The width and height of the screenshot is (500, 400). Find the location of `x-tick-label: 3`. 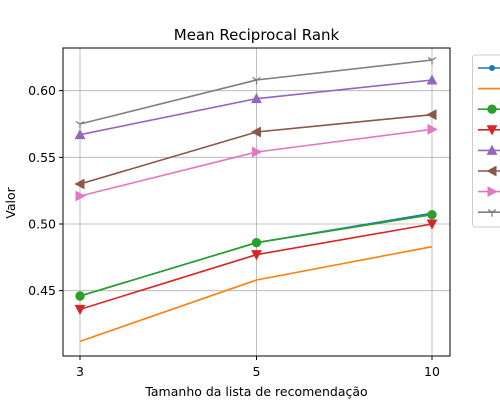

x-tick-label: 3 is located at coordinates (80, 371).